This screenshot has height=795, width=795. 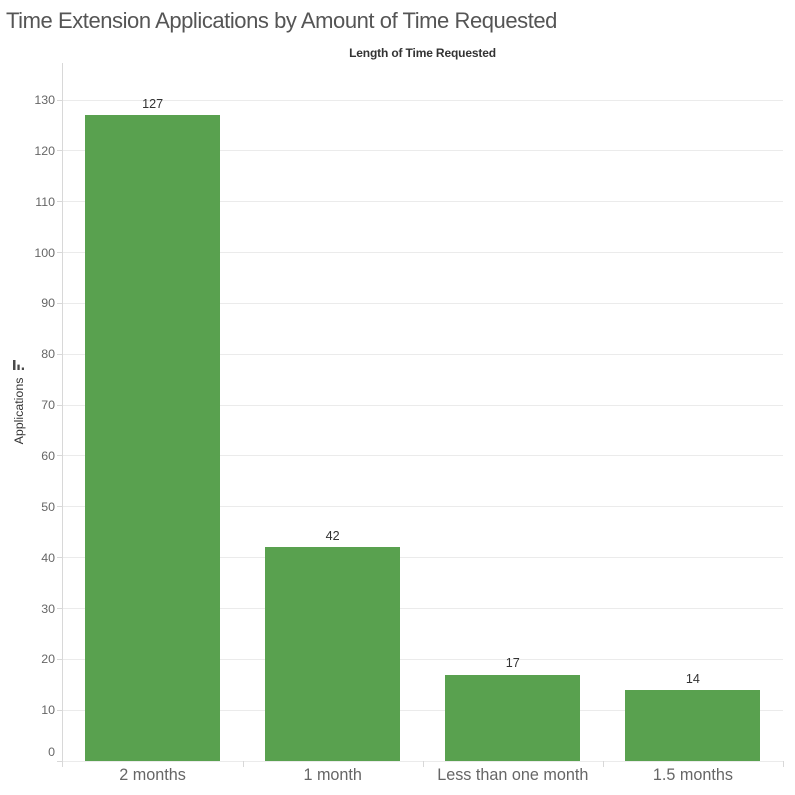 What do you see at coordinates (48, 710) in the screenshot?
I see `y-tick-label: 10` at bounding box center [48, 710].